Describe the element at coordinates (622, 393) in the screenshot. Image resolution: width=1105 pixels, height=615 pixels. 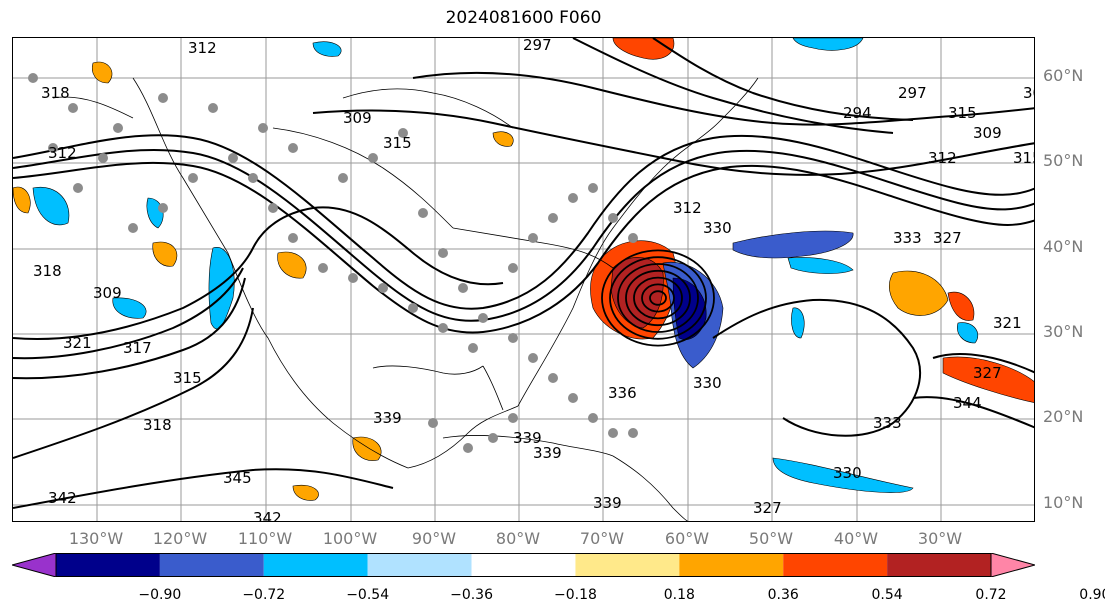
I see `contour-label: 336` at that location.